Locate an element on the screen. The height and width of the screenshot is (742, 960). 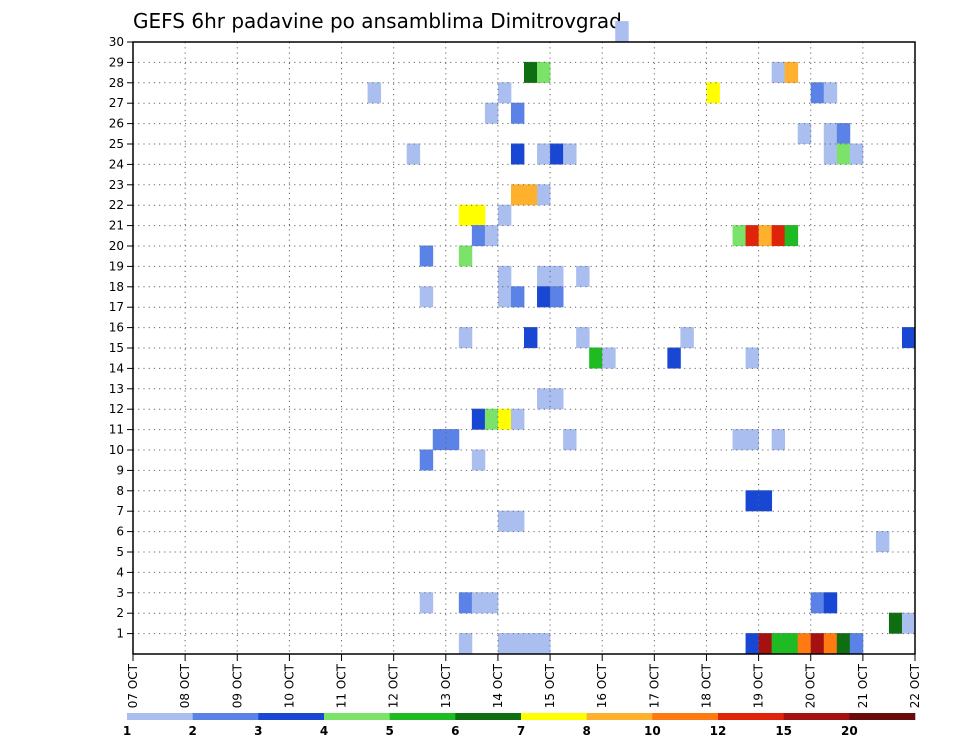
y-tick-label: 3 is located at coordinates (120, 593).